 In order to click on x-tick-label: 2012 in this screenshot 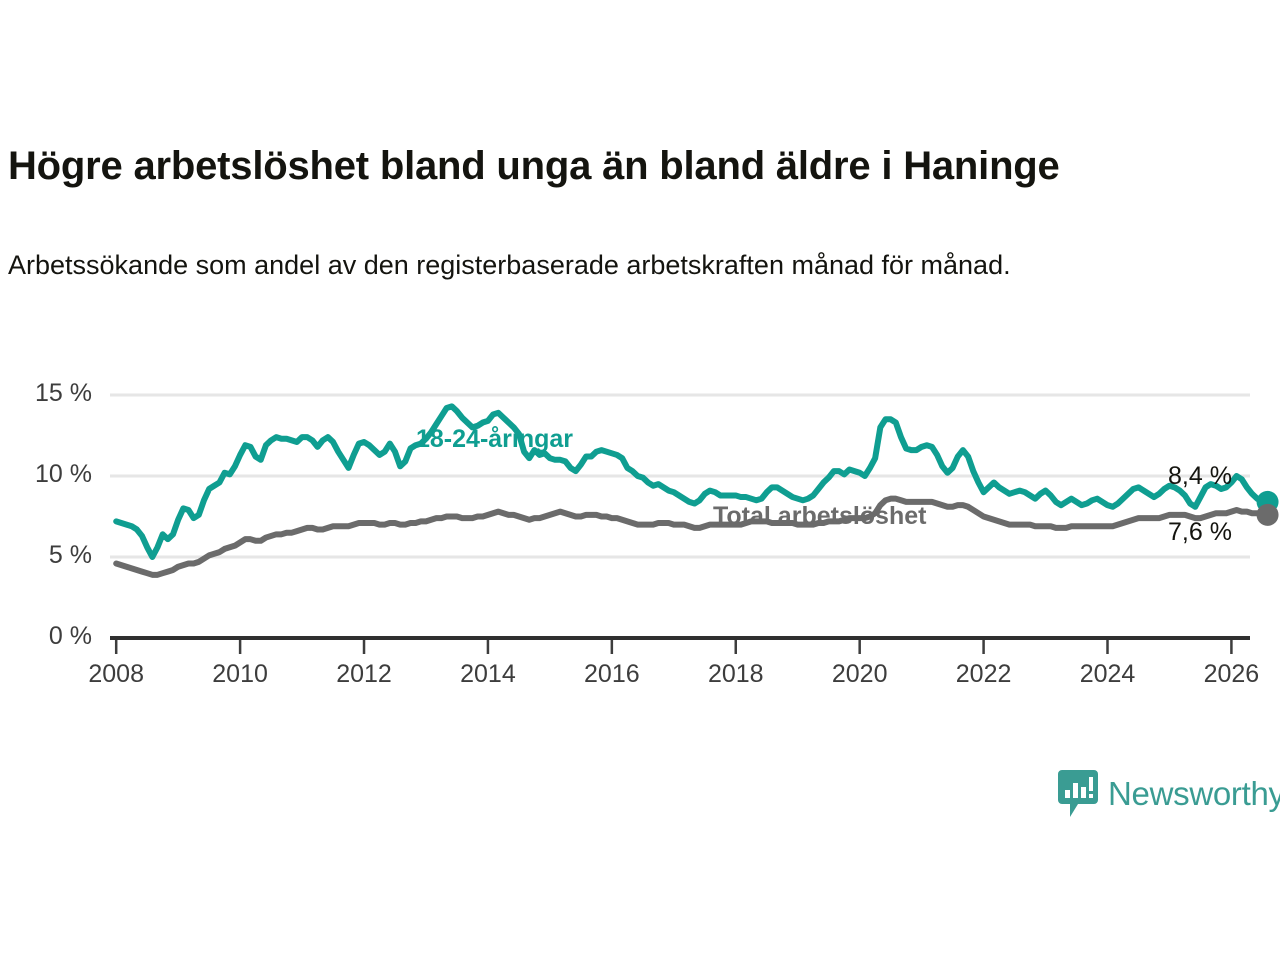, I will do `click(364, 674)`.